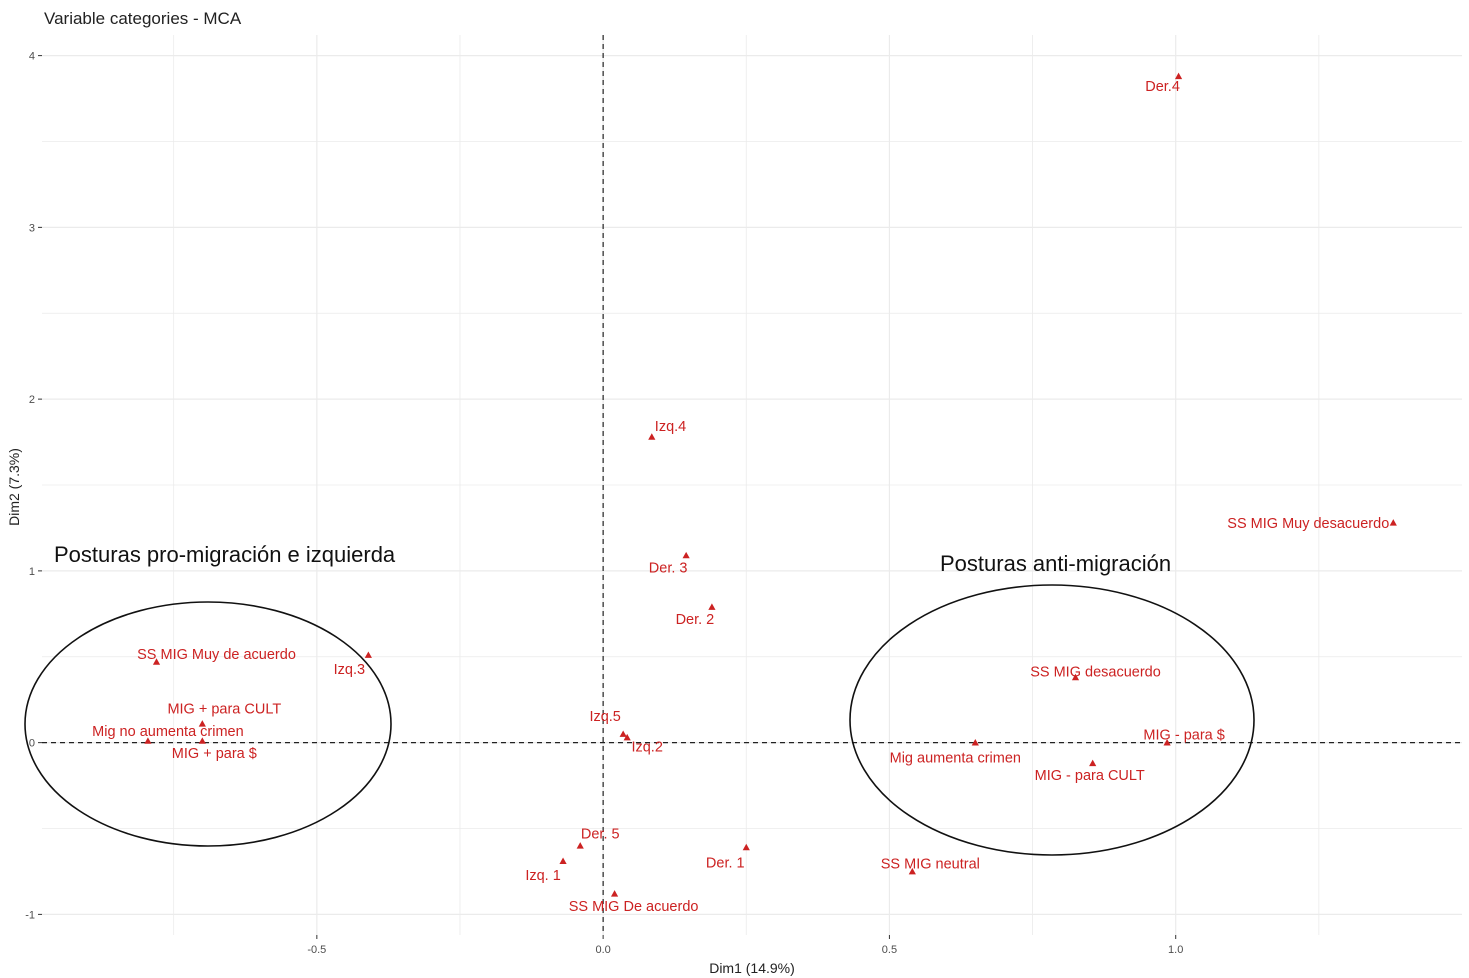  I want to click on data-point-label: Izq.4, so click(670, 427).